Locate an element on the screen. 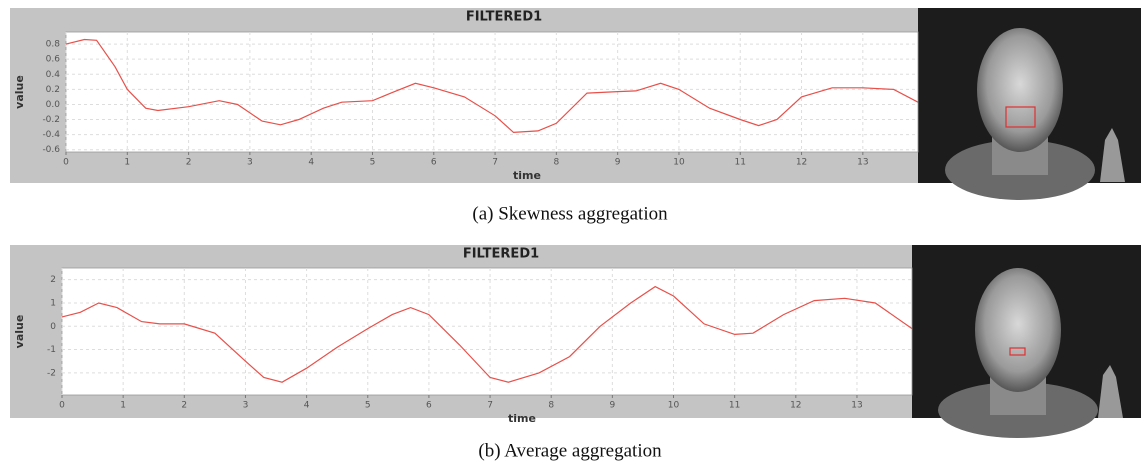 Image resolution: width=1141 pixels, height=470 pixels. y-tick-label: -0.6 is located at coordinates (51, 150).